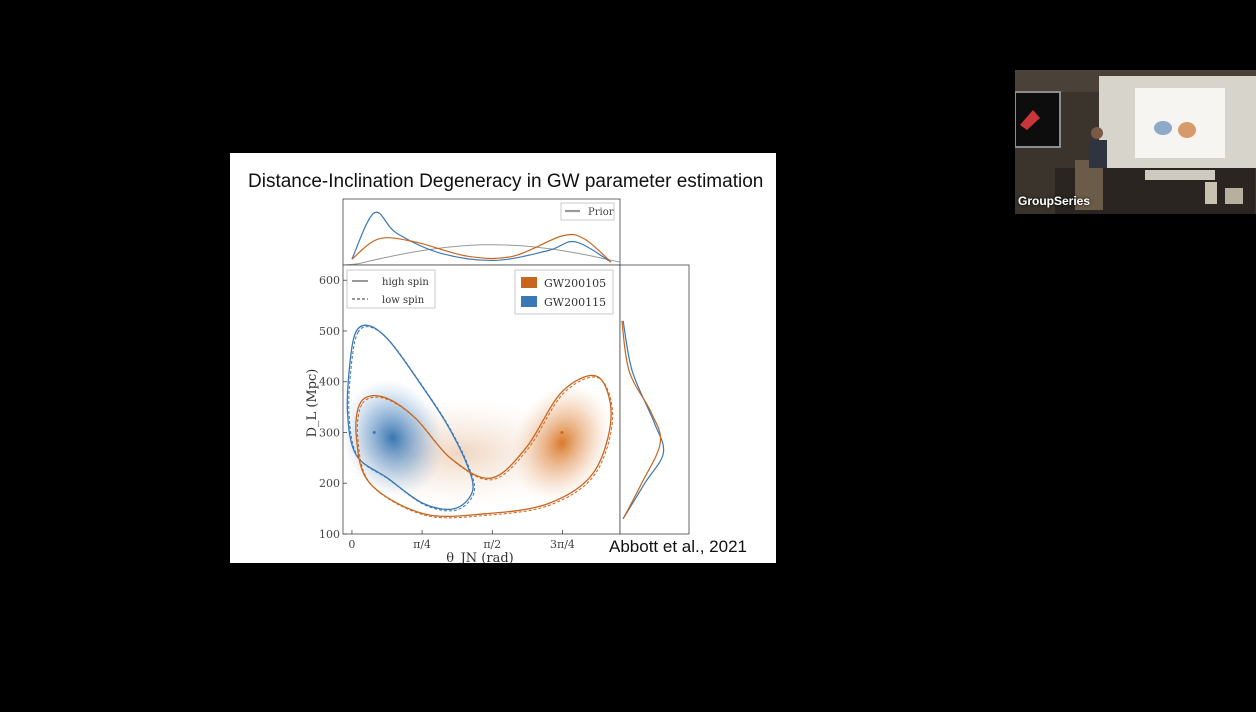  I want to click on contour-low-spin-gw200115, so click(412, 419).